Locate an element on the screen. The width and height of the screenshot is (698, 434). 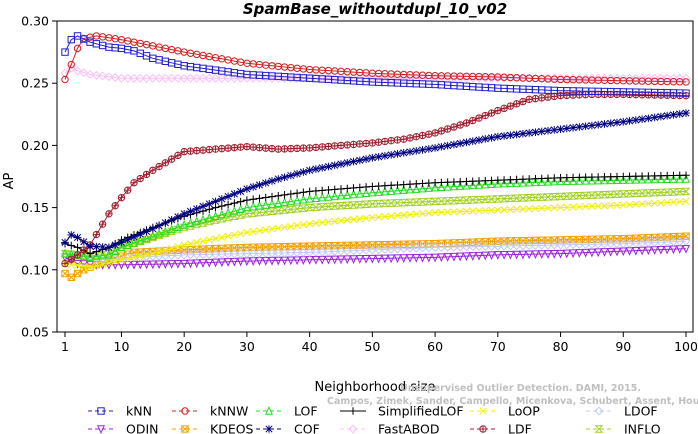
legend-item-ldof: LDOF is located at coordinates (622, 411).